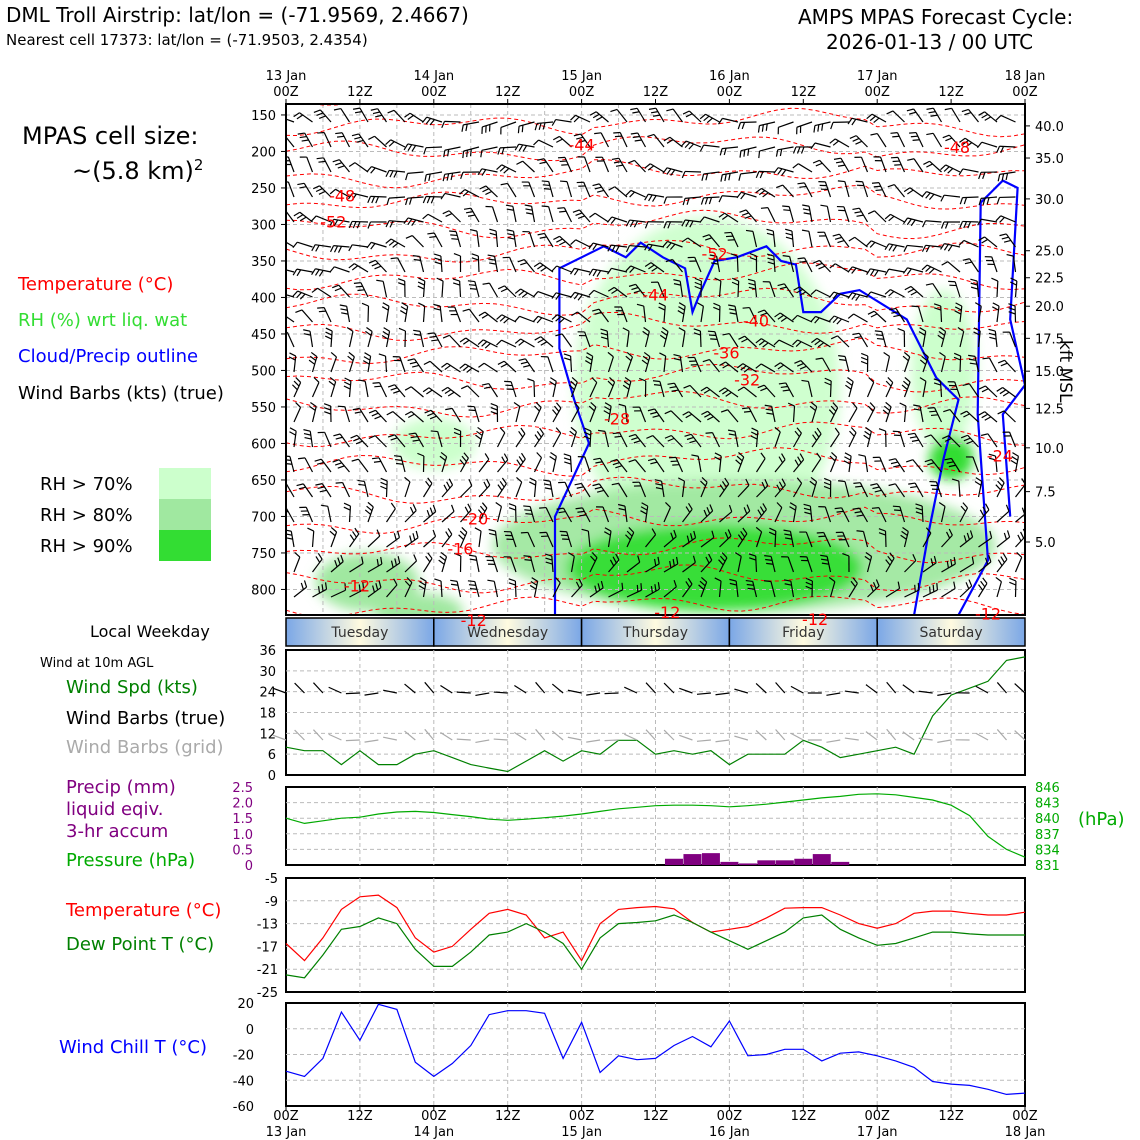 This screenshot has width=1140, height=1140. What do you see at coordinates (242, 835) in the screenshot?
I see `precip-tick: 1.0` at bounding box center [242, 835].